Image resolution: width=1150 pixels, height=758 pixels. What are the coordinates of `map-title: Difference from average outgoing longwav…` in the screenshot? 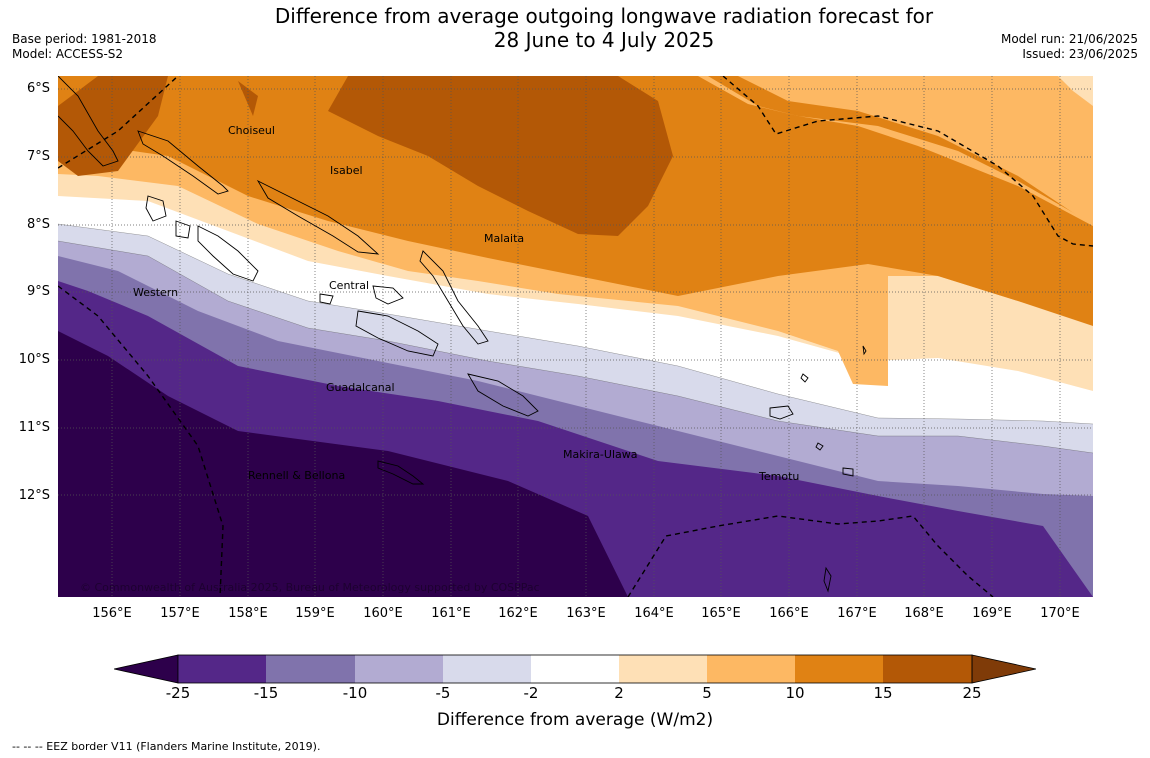 It's located at (575, 28).